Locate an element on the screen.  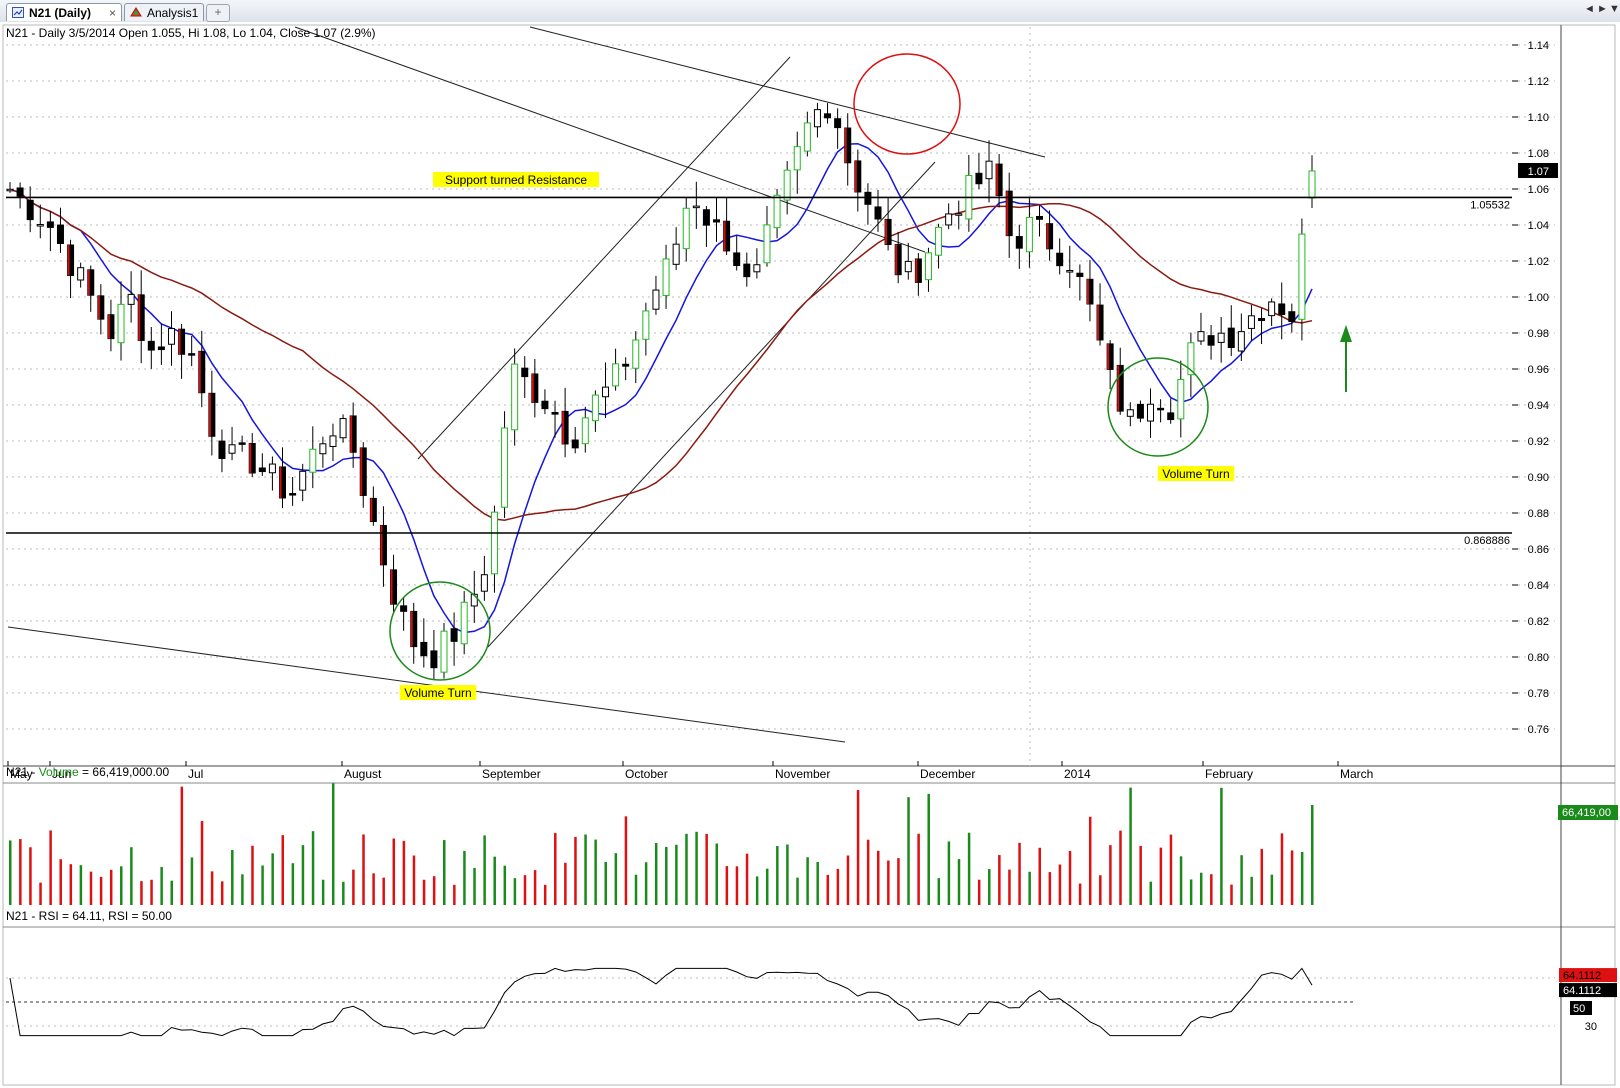
scroll-left-icon: ◄ is located at coordinates (1589, 9).